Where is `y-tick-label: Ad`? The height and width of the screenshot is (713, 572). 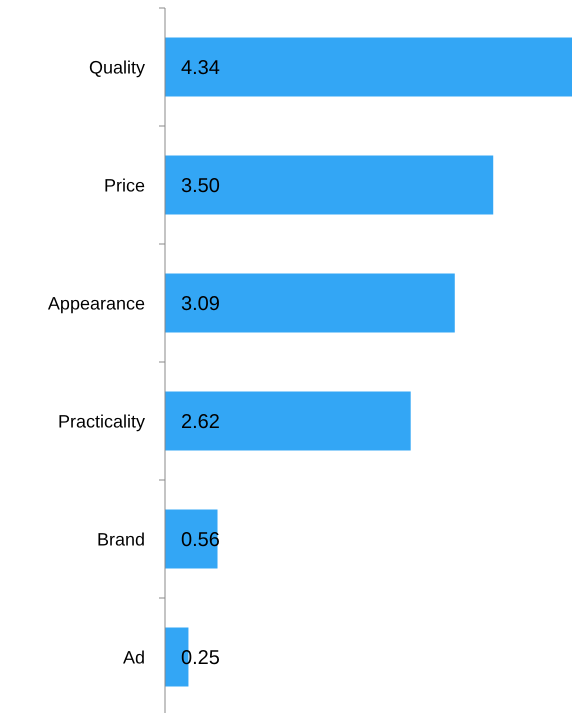 y-tick-label: Ad is located at coordinates (133, 657).